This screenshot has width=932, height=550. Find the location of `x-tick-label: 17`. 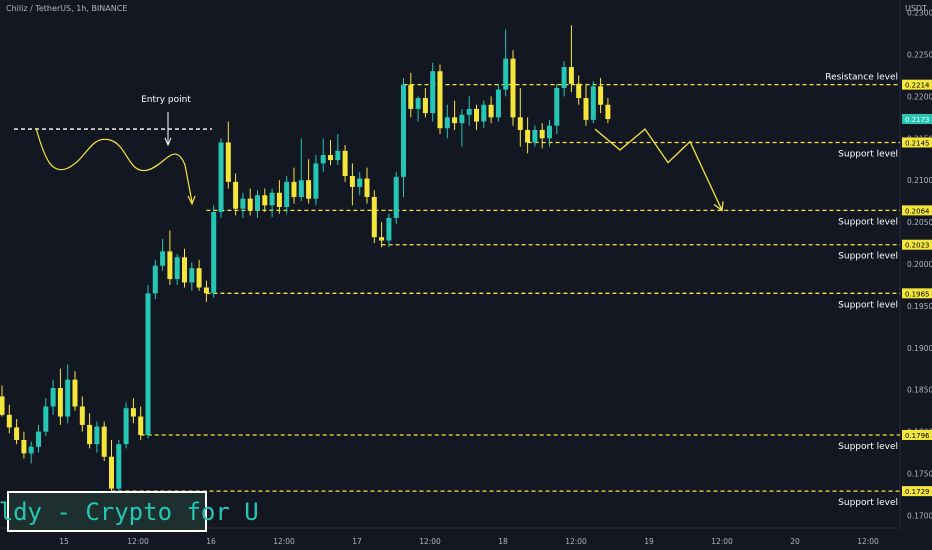

x-tick-label: 17 is located at coordinates (357, 541).